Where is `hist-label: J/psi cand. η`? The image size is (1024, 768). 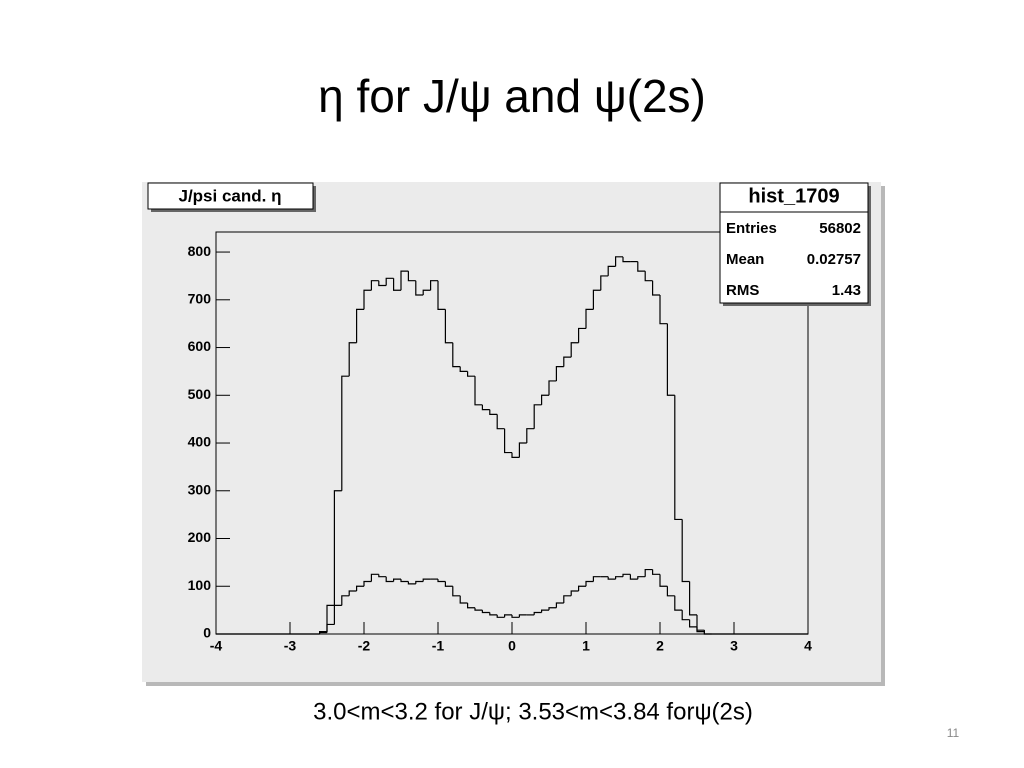 hist-label: J/psi cand. η is located at coordinates (230, 195).